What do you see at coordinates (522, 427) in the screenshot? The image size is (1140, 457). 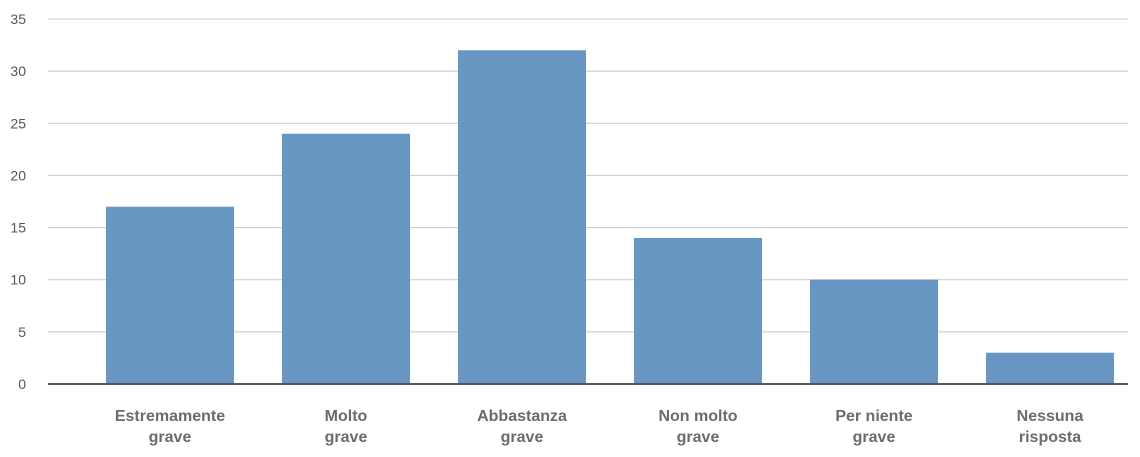 I see `x-tick-label: Abbastanza grave` at bounding box center [522, 427].